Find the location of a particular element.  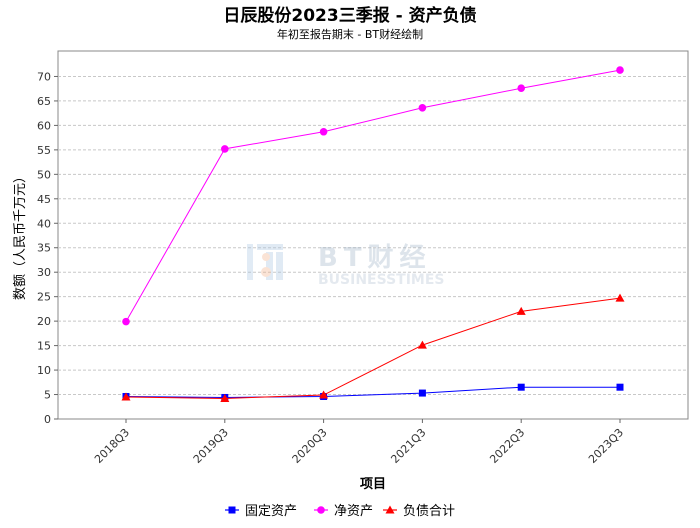

x-tick-label: 2022Q3 is located at coordinates (507, 446).